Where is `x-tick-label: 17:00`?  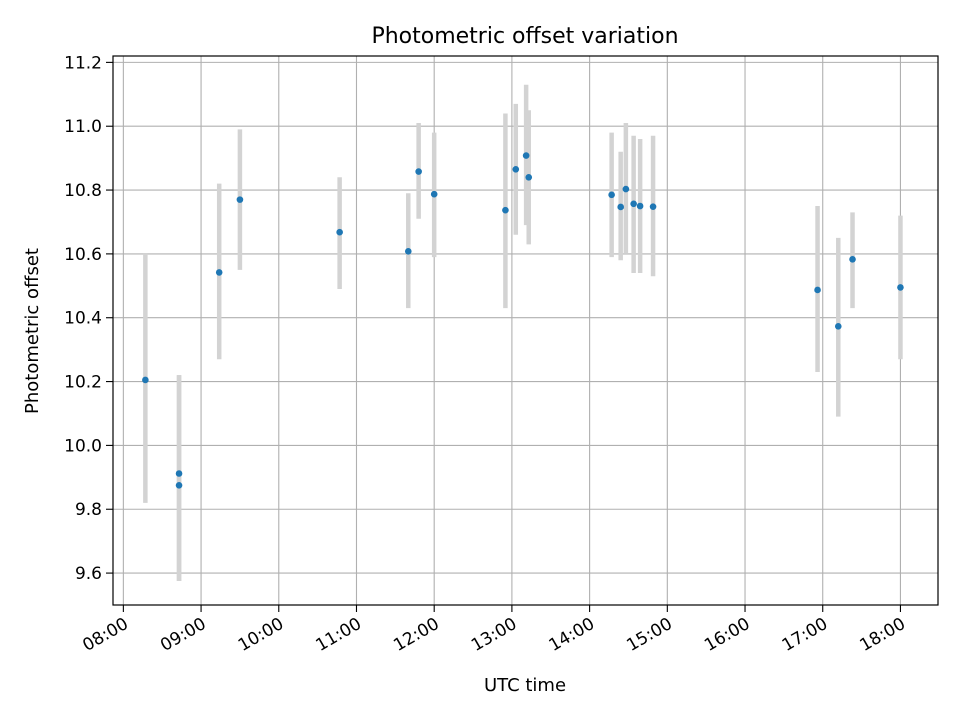 x-tick-label: 17:00 is located at coordinates (805, 635).